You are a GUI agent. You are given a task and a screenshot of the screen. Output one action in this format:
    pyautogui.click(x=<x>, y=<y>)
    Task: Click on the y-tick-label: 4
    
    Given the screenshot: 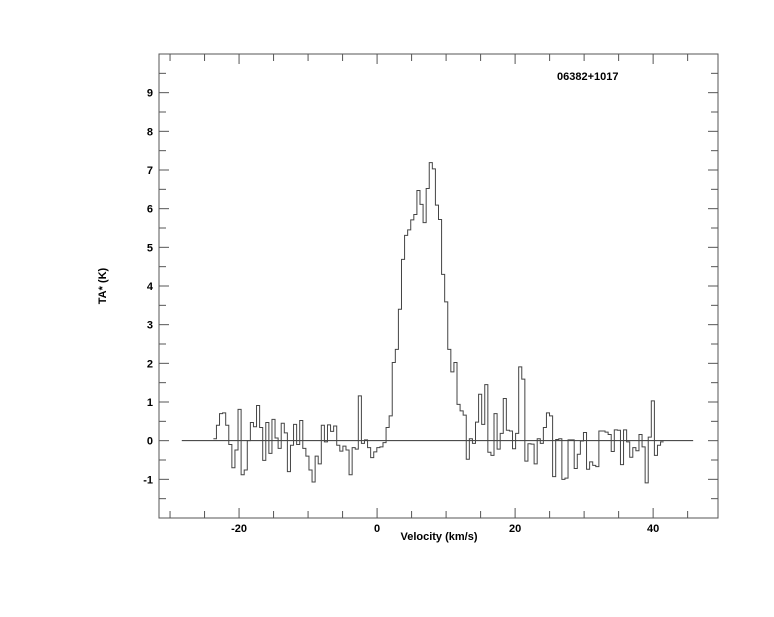 What is the action you would take?
    pyautogui.click(x=150, y=287)
    